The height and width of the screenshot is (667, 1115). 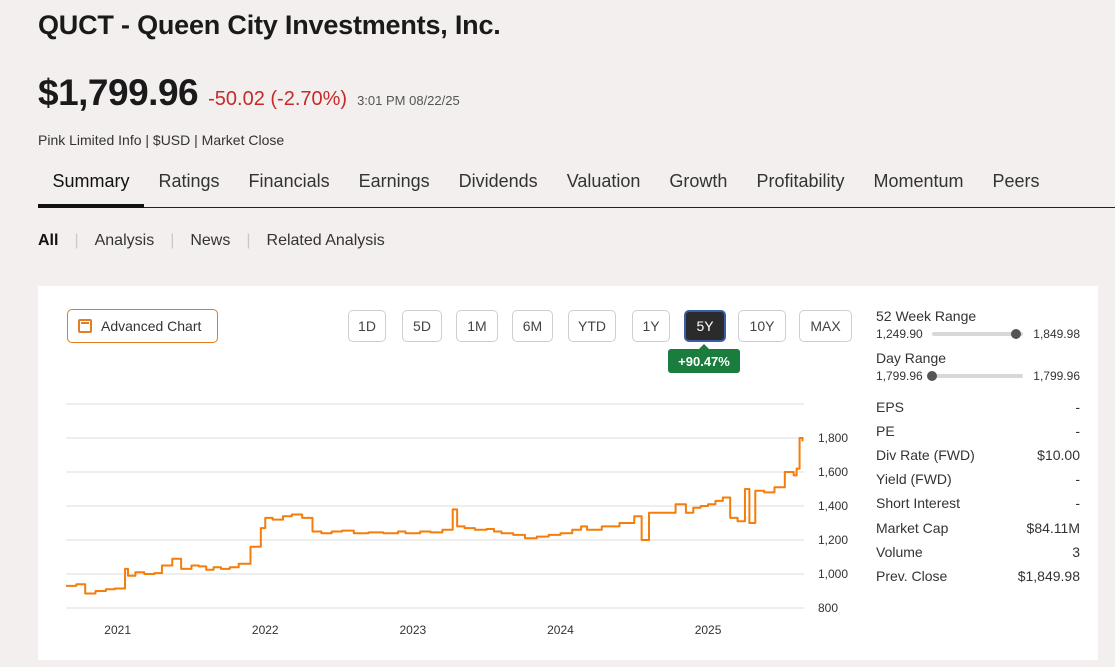 What do you see at coordinates (1076, 551) in the screenshot?
I see `stat-value: 3` at bounding box center [1076, 551].